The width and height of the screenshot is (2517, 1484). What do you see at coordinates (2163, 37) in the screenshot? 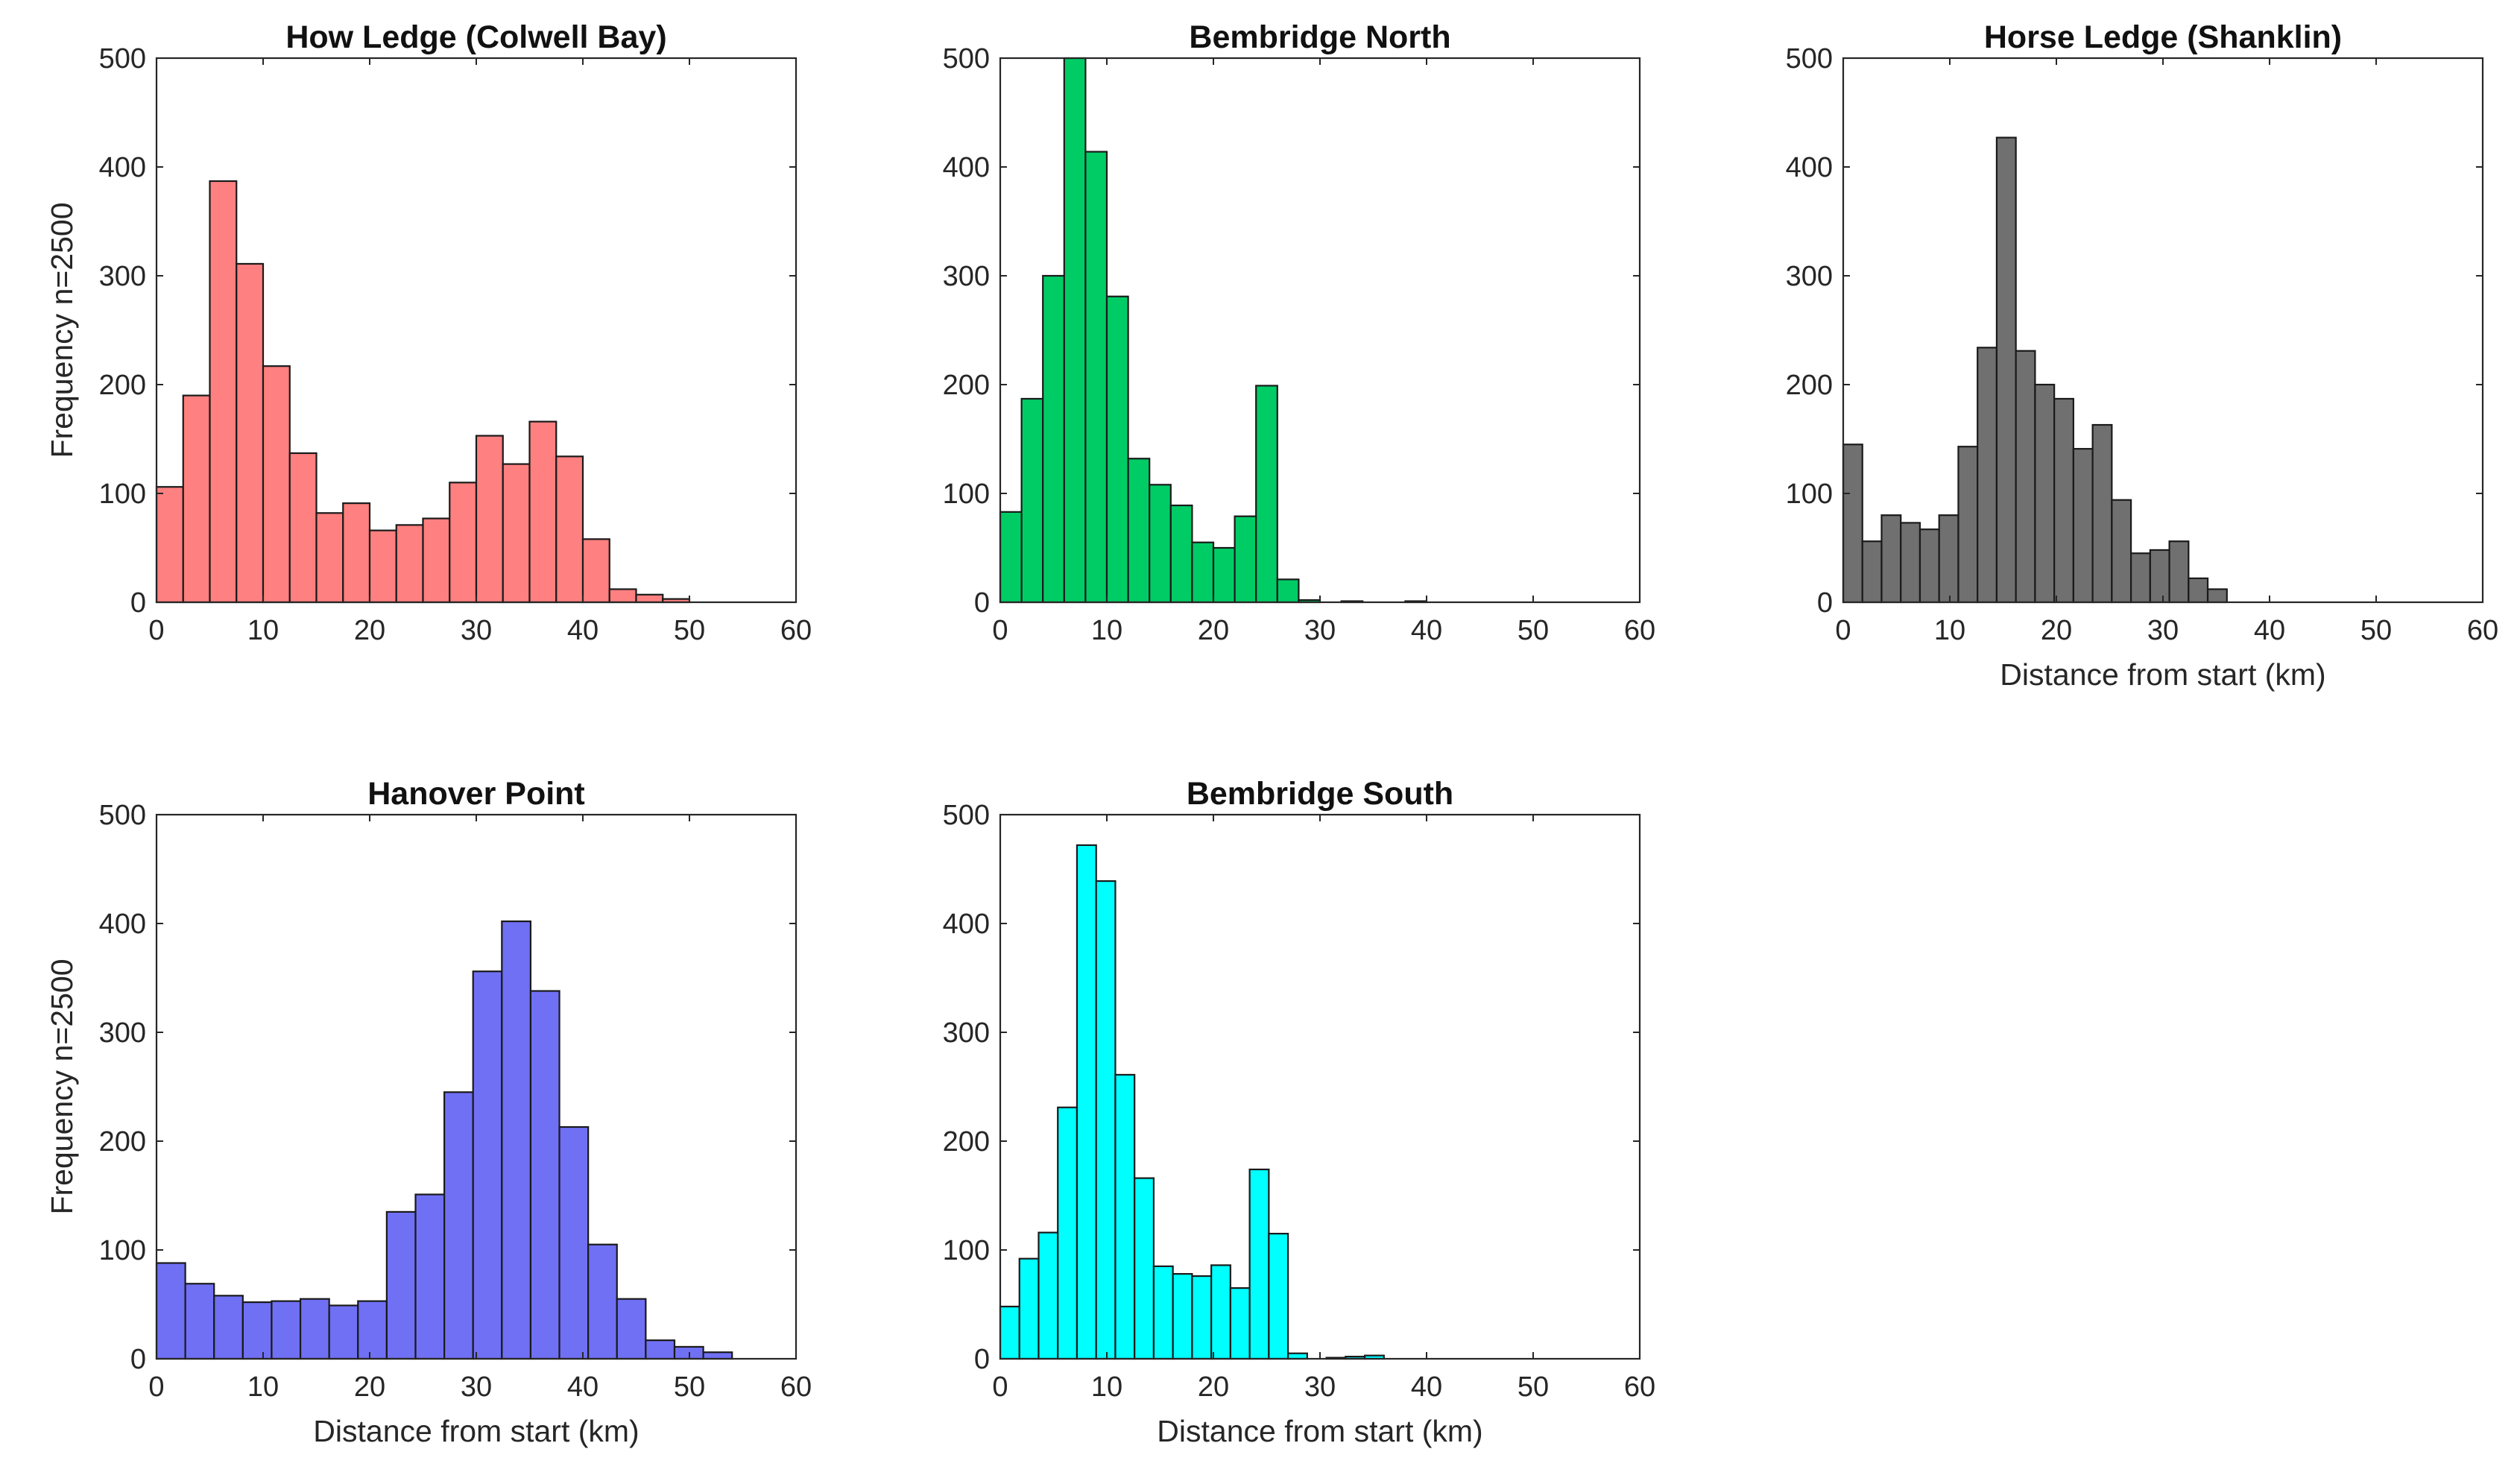
I see `chart-title: Horse Ledge (Shanklin)` at bounding box center [2163, 37].